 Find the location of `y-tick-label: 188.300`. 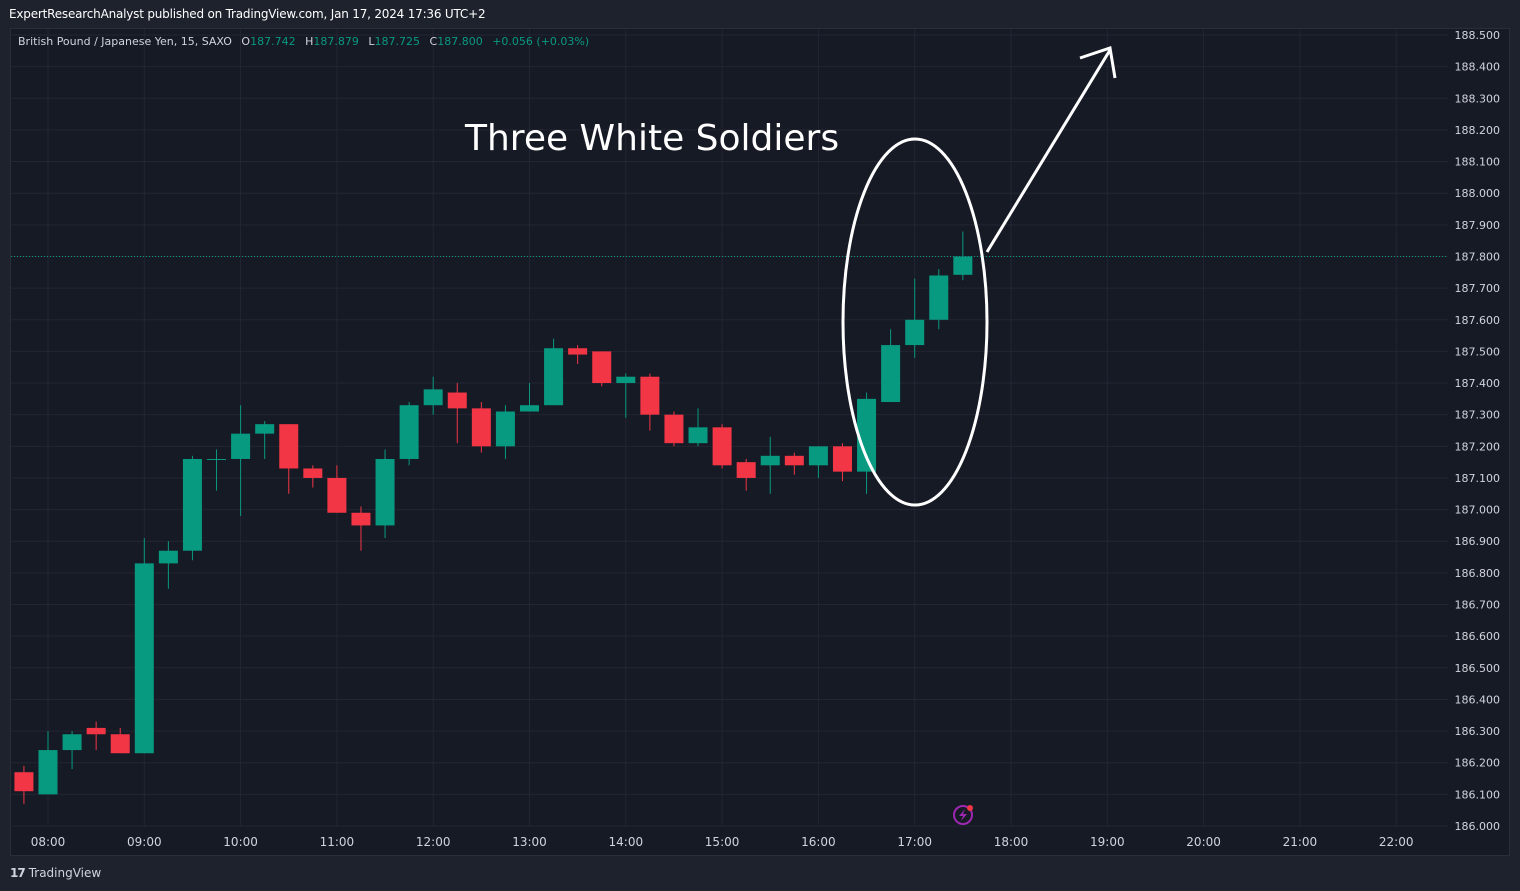

y-tick-label: 188.300 is located at coordinates (1478, 98).